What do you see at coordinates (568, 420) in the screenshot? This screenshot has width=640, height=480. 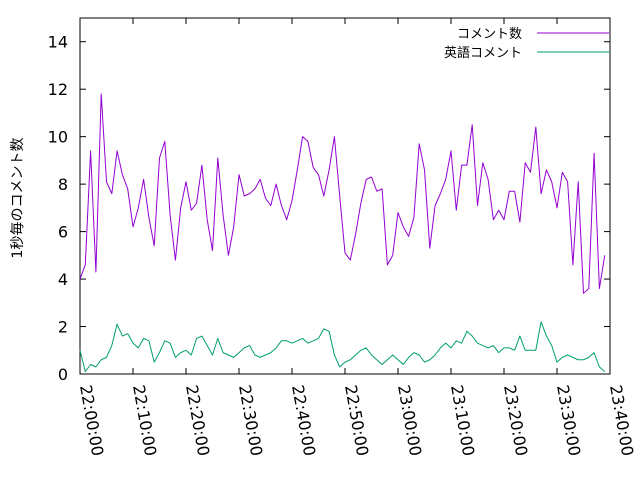 I see `x-tick-label: 23:30:00` at bounding box center [568, 420].